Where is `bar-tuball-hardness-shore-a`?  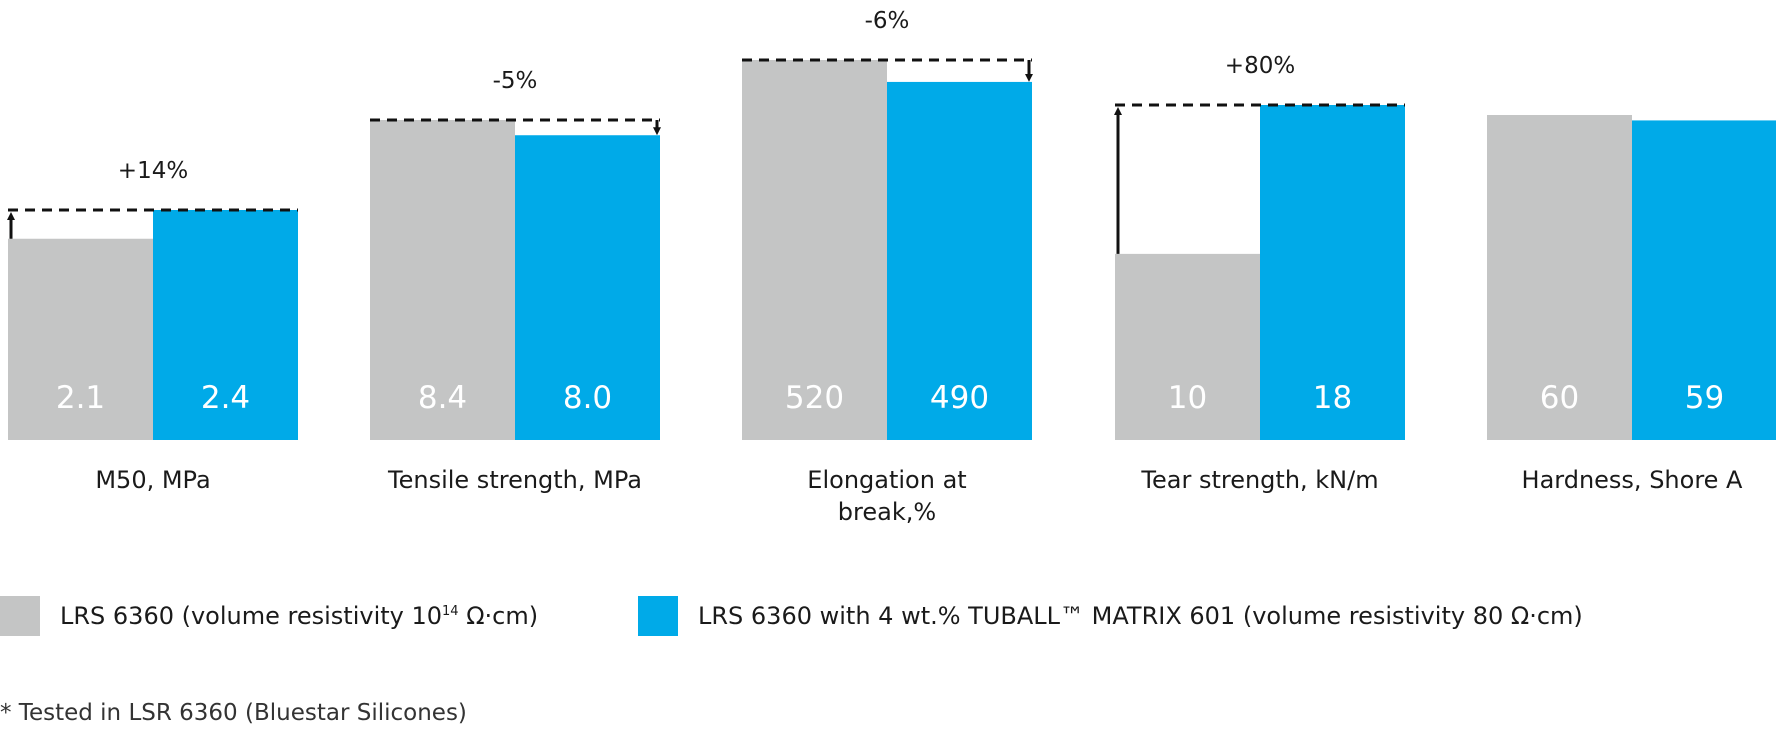
bar-tuball-hardness-shore-a is located at coordinates (1704, 280).